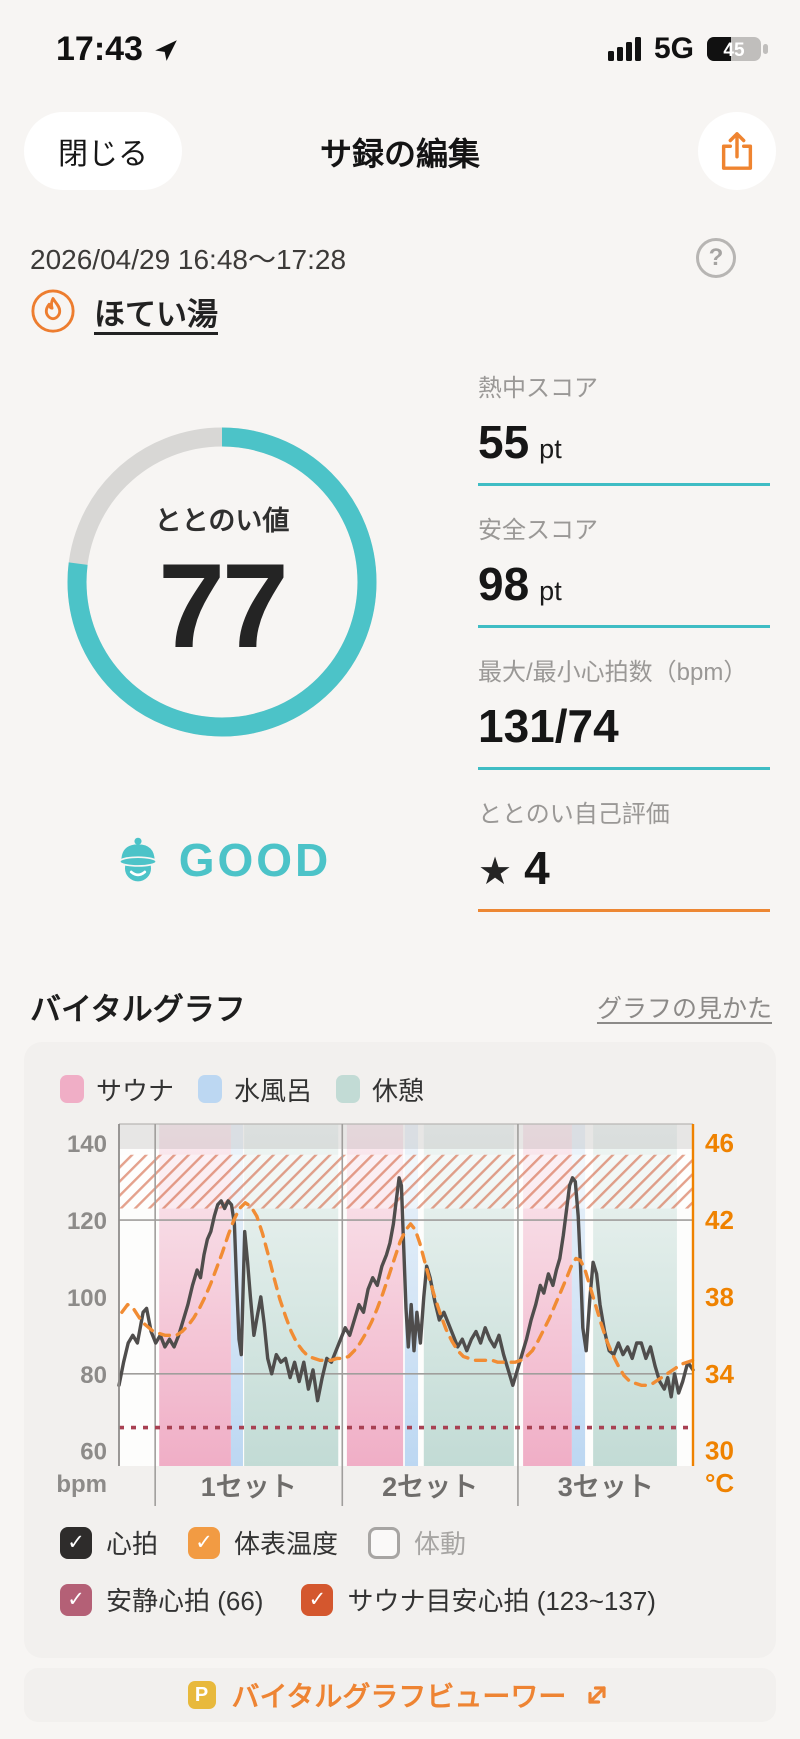  What do you see at coordinates (99, 49) in the screenshot?
I see `clock: 17:43` at bounding box center [99, 49].